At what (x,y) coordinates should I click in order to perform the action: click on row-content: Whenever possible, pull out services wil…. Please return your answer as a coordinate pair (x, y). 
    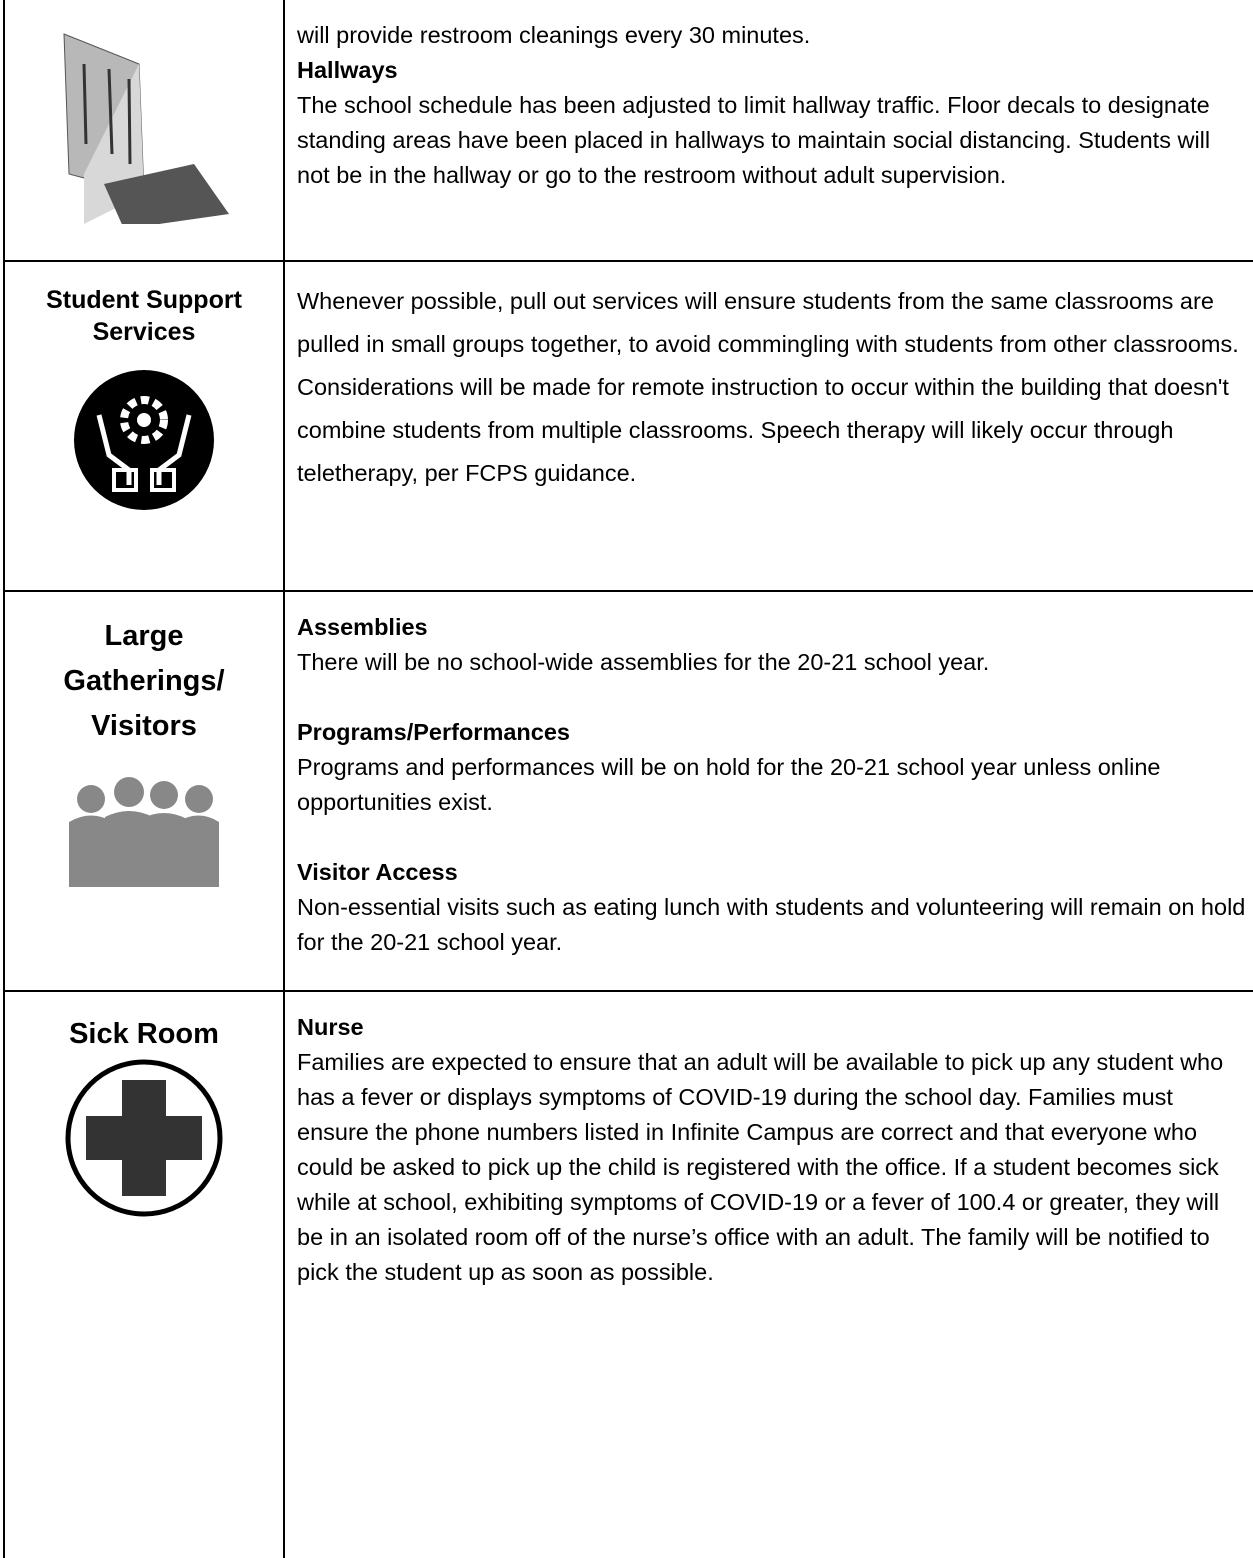
    Looking at the image, I should click on (772, 405).